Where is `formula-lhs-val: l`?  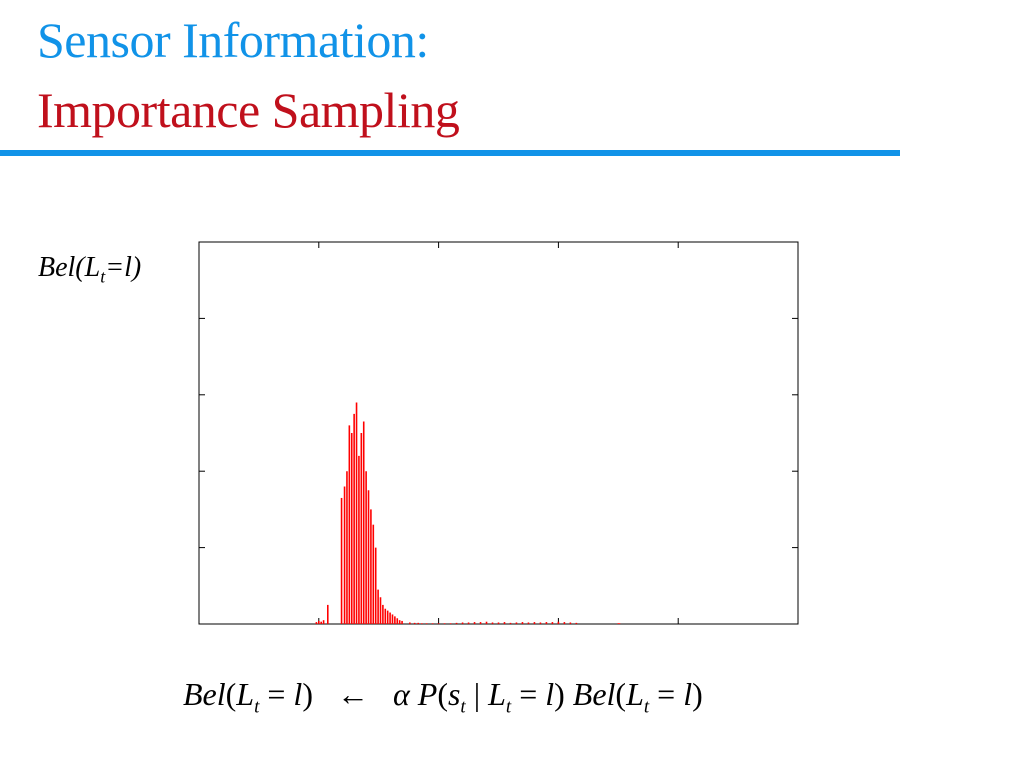
formula-lhs-val: l is located at coordinates (298, 694).